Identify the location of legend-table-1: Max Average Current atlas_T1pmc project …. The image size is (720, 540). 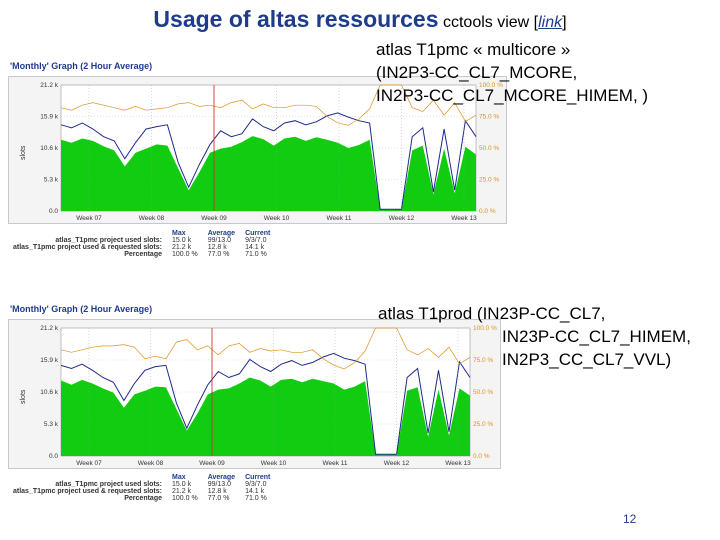
(141, 244).